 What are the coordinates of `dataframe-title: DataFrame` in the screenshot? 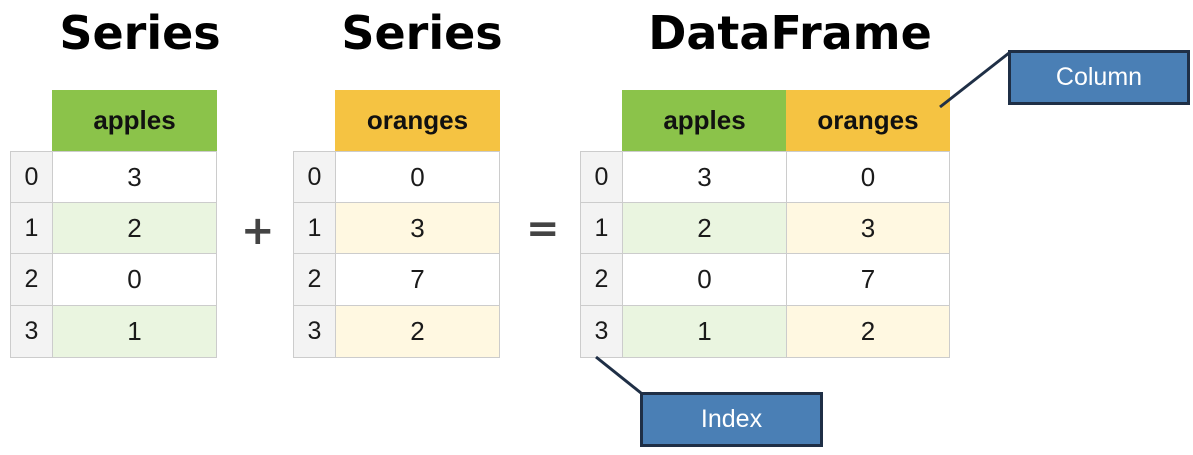 It's located at (790, 33).